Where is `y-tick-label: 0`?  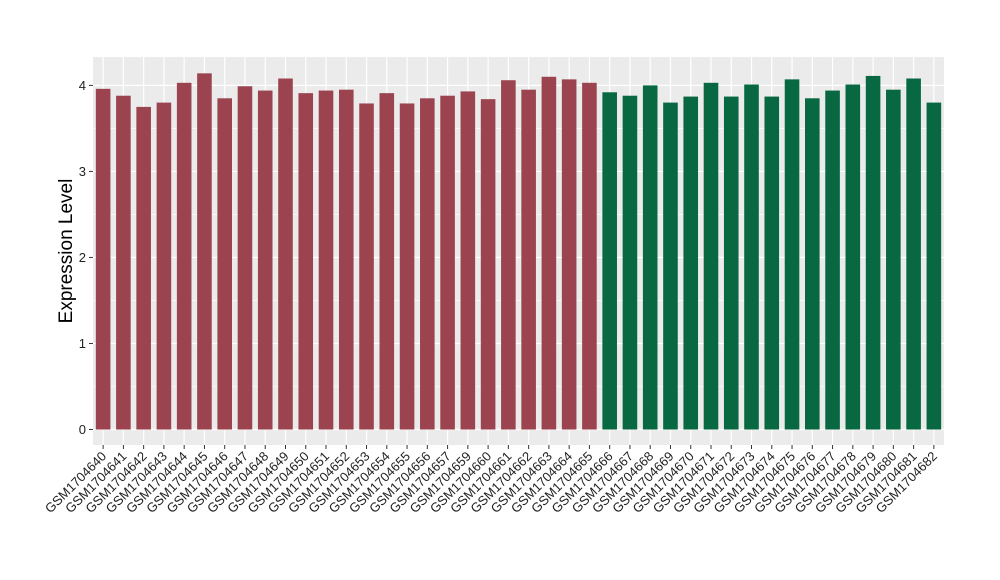 y-tick-label: 0 is located at coordinates (82, 429).